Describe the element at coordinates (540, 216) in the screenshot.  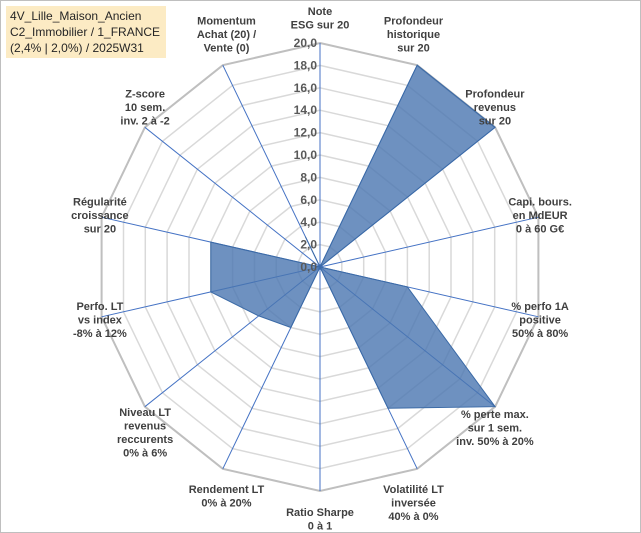
I see `axis-label-3: Capi. bours. en MdEUR 0 à 60 G€` at that location.